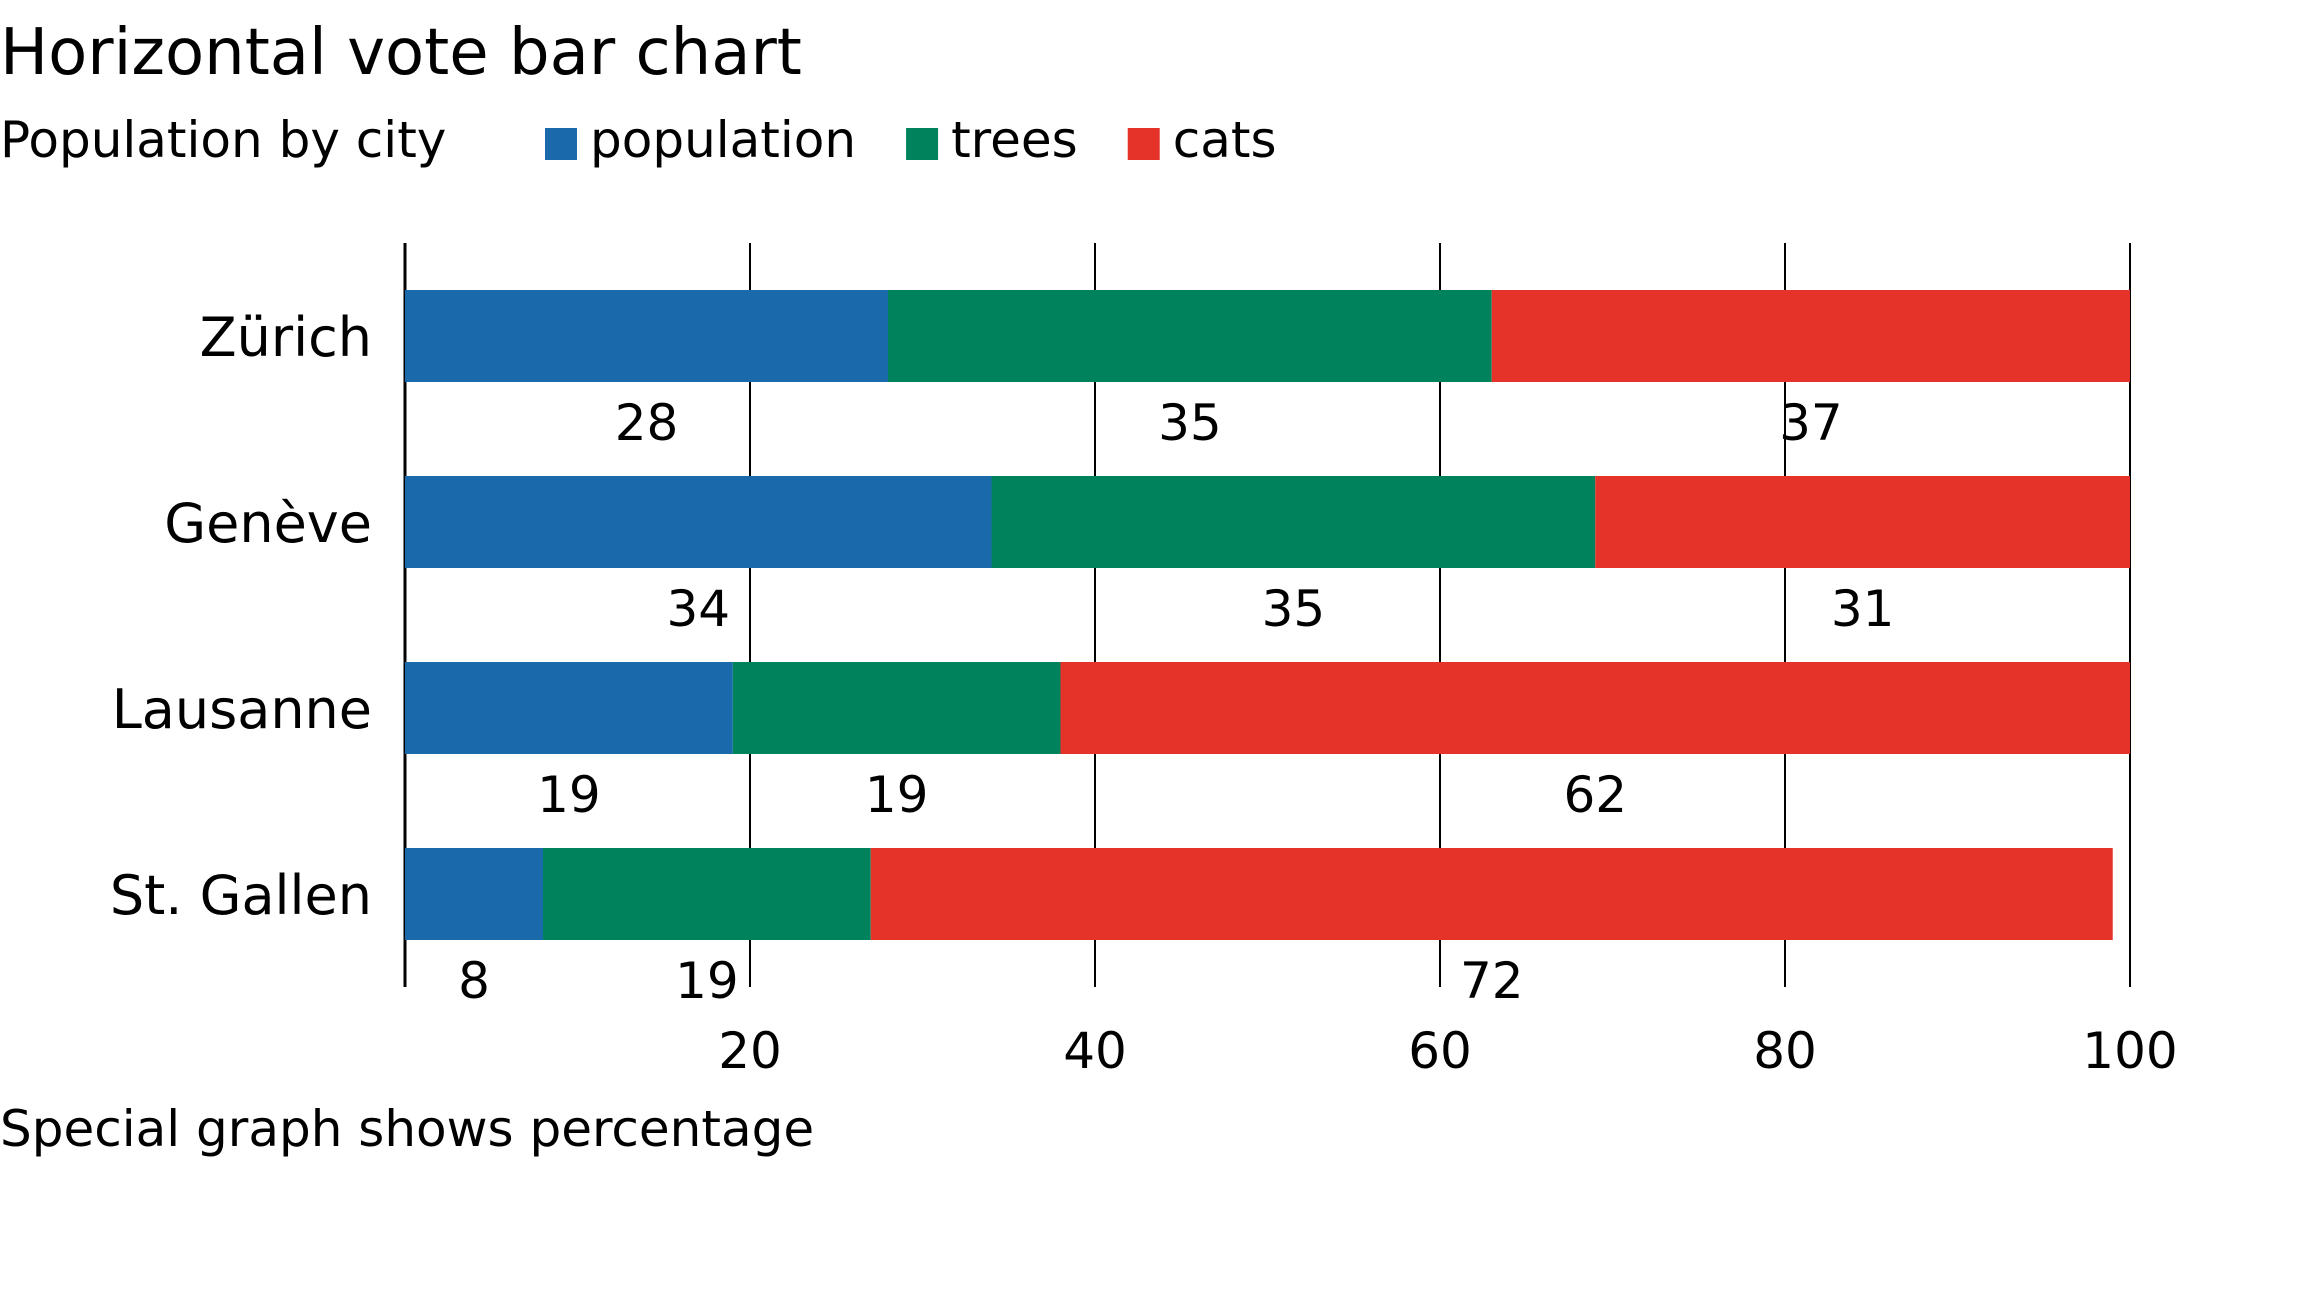  What do you see at coordinates (922, 144) in the screenshot?
I see `legend-swatch-trees` at bounding box center [922, 144].